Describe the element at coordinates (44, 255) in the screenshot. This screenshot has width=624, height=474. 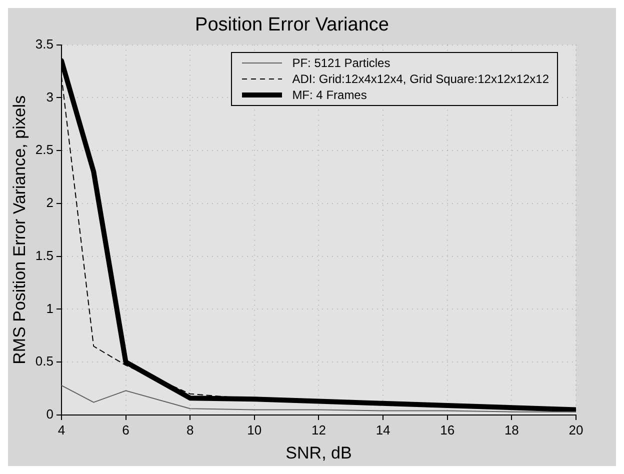
I see `y-tick-label: 1.5` at that location.